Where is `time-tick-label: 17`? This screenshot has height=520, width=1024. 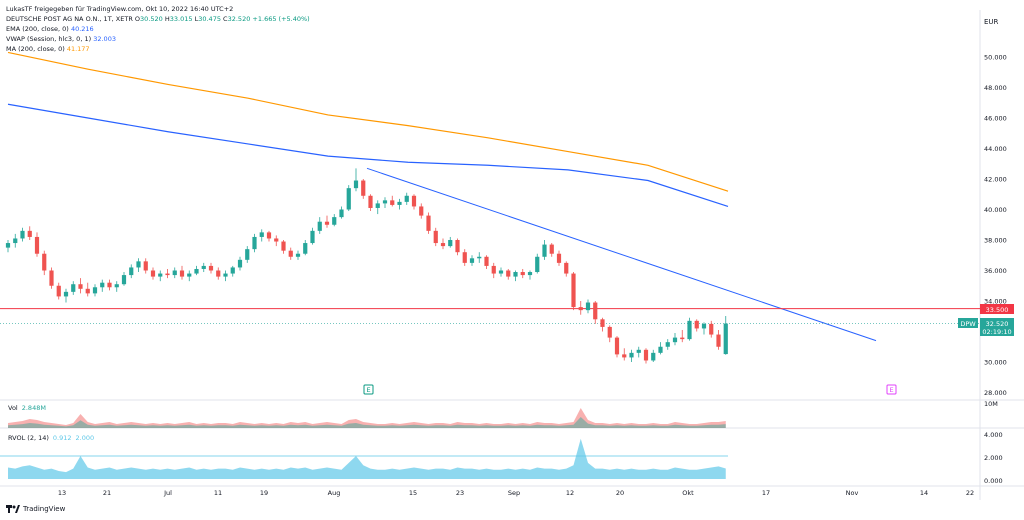
time-tick-label: 17 is located at coordinates (766, 493).